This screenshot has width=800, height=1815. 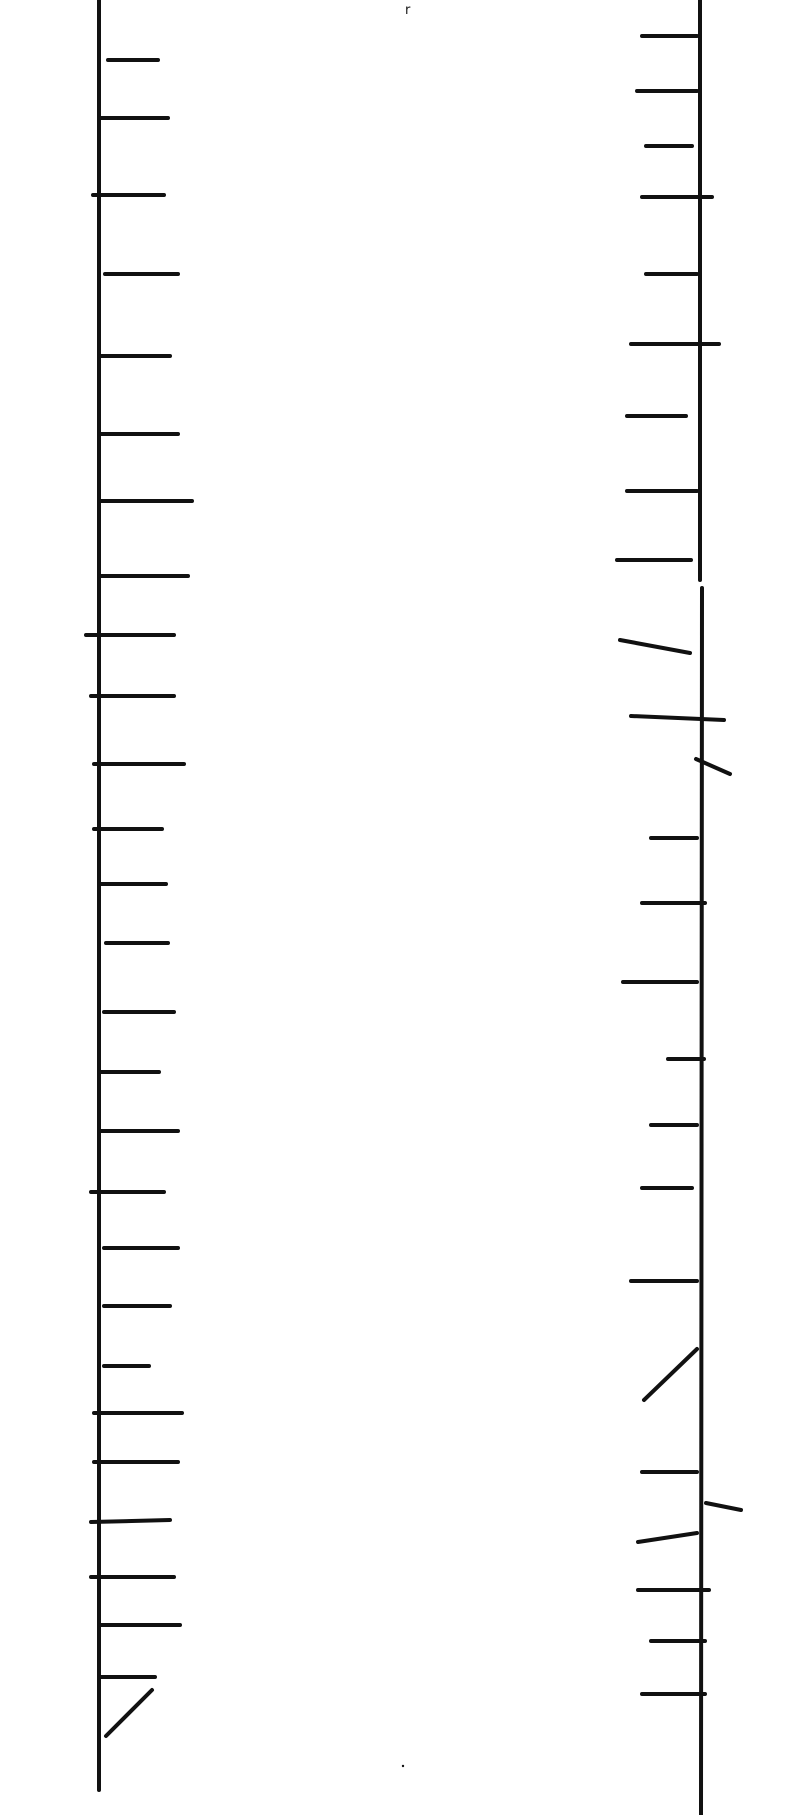 I want to click on bottom-dot, so click(x=403, y=1766).